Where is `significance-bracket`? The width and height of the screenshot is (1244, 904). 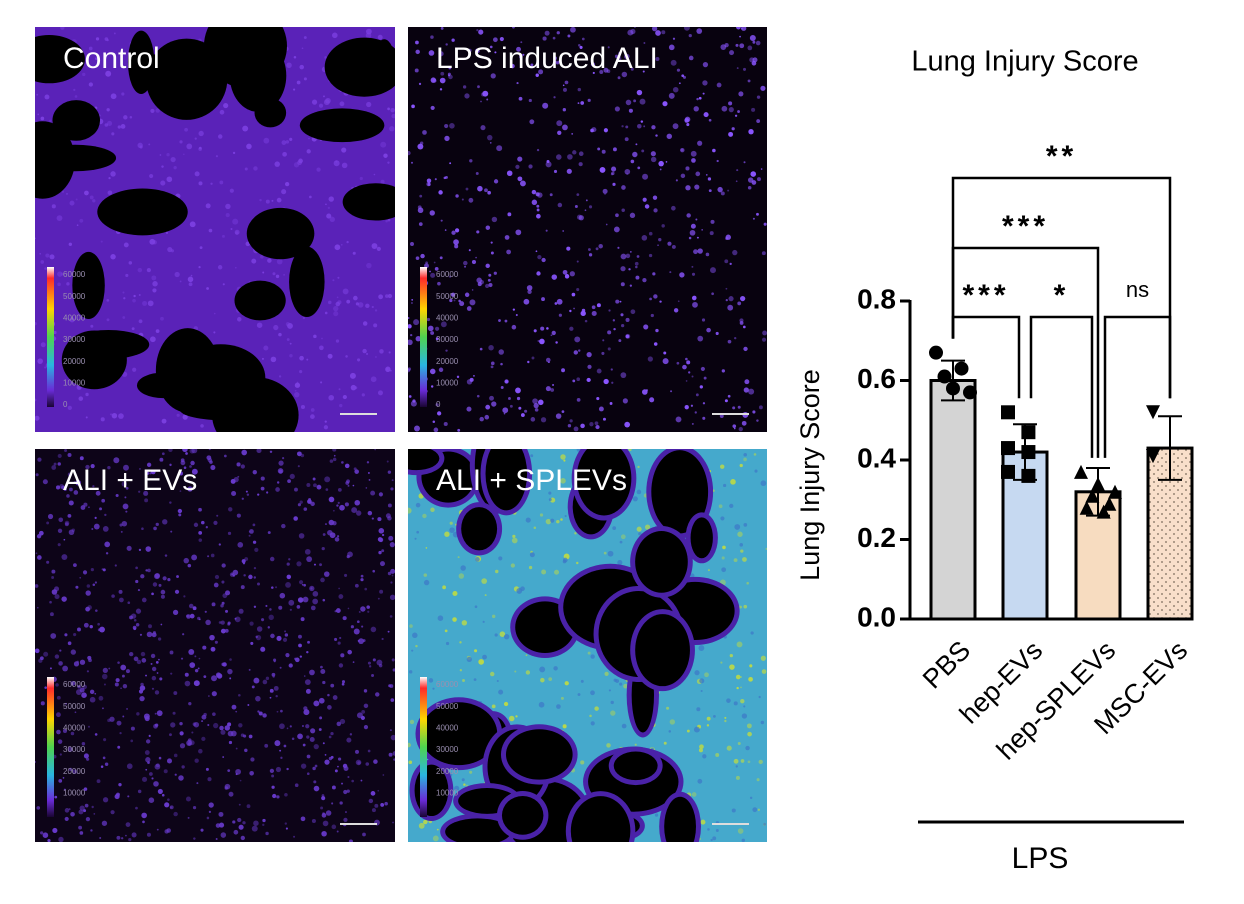 significance-bracket is located at coordinates (986, 357).